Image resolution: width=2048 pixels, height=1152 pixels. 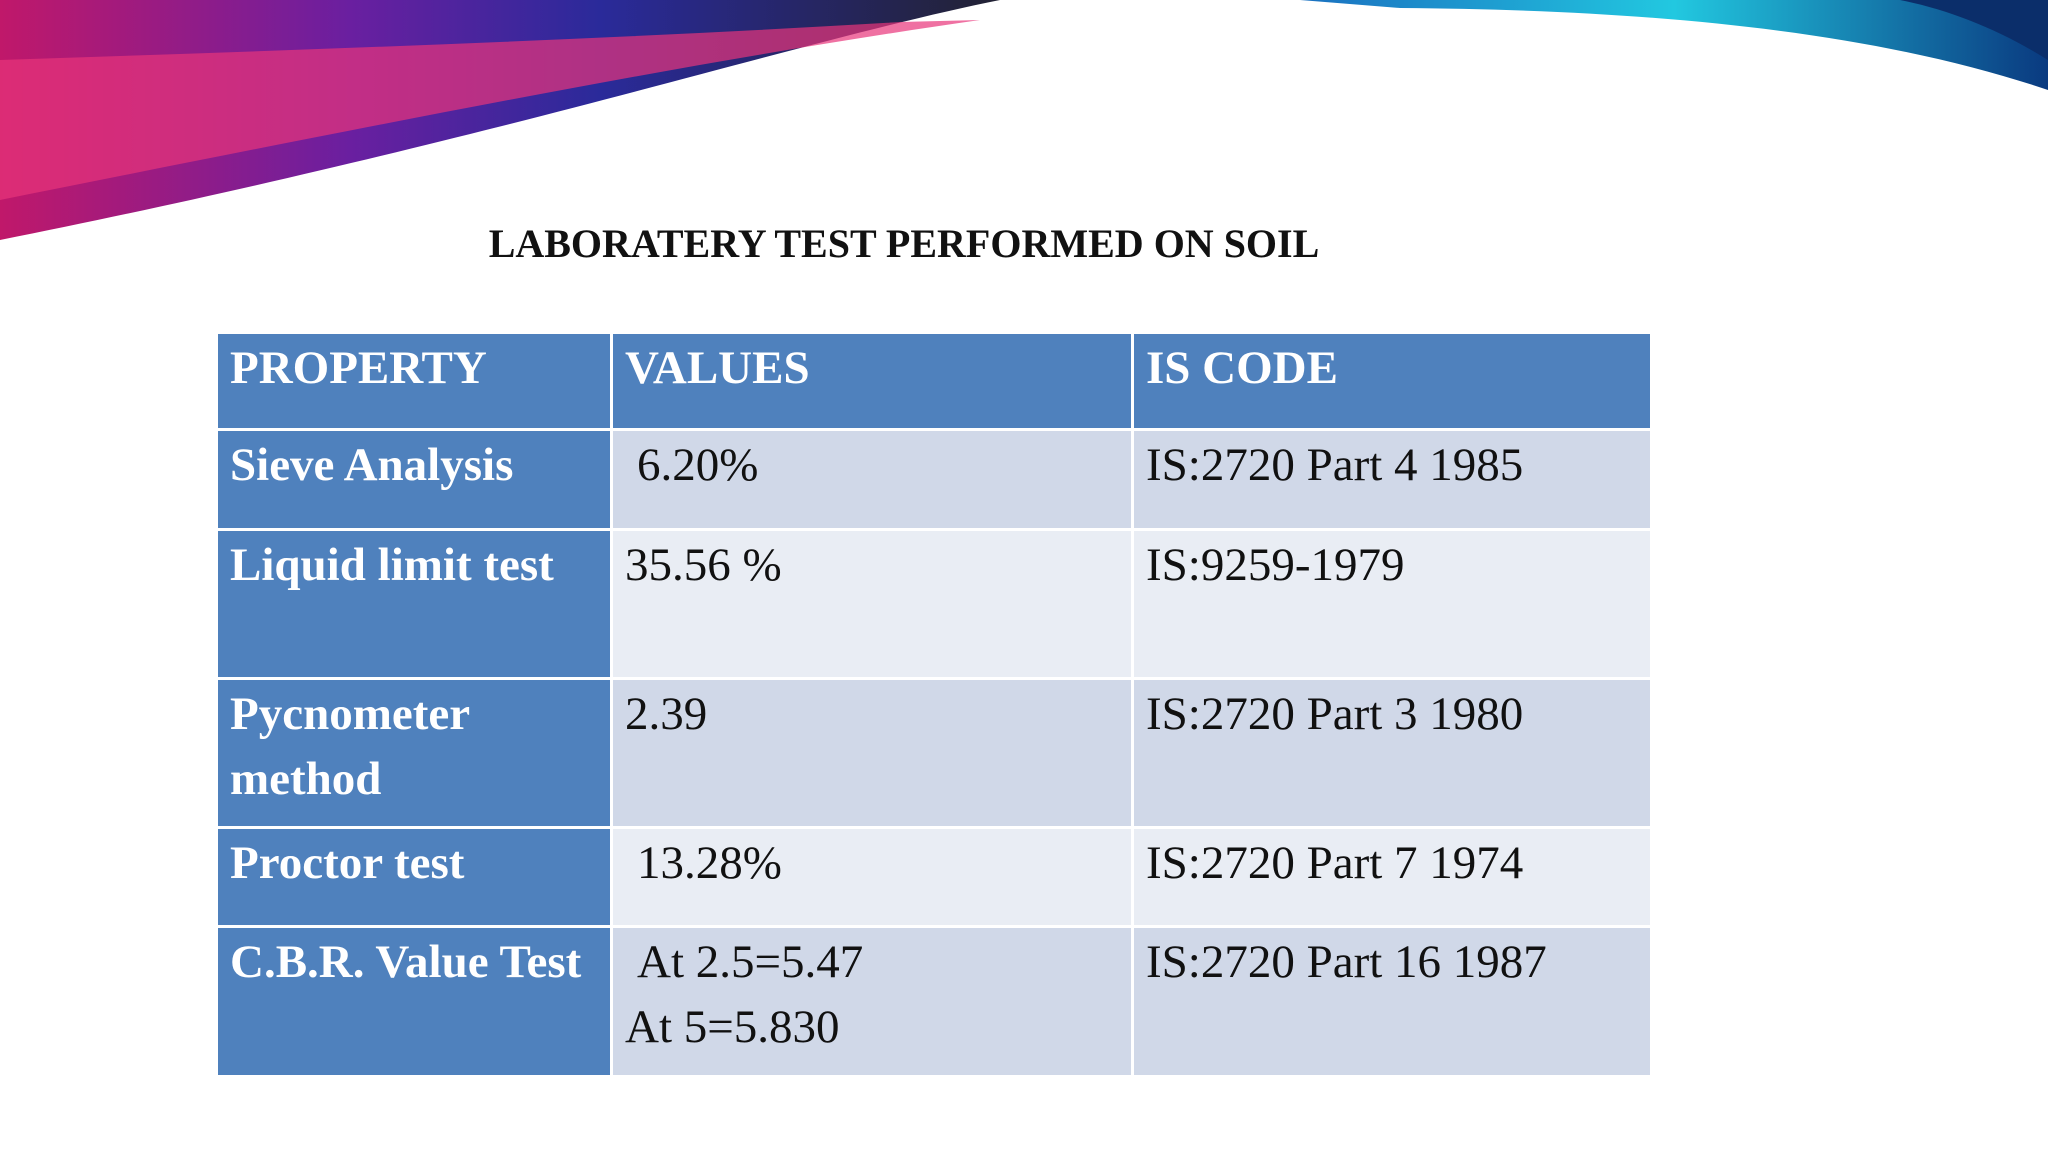 I want to click on code-cell: IS:2720 Part 4 1985, so click(x=1392, y=479).